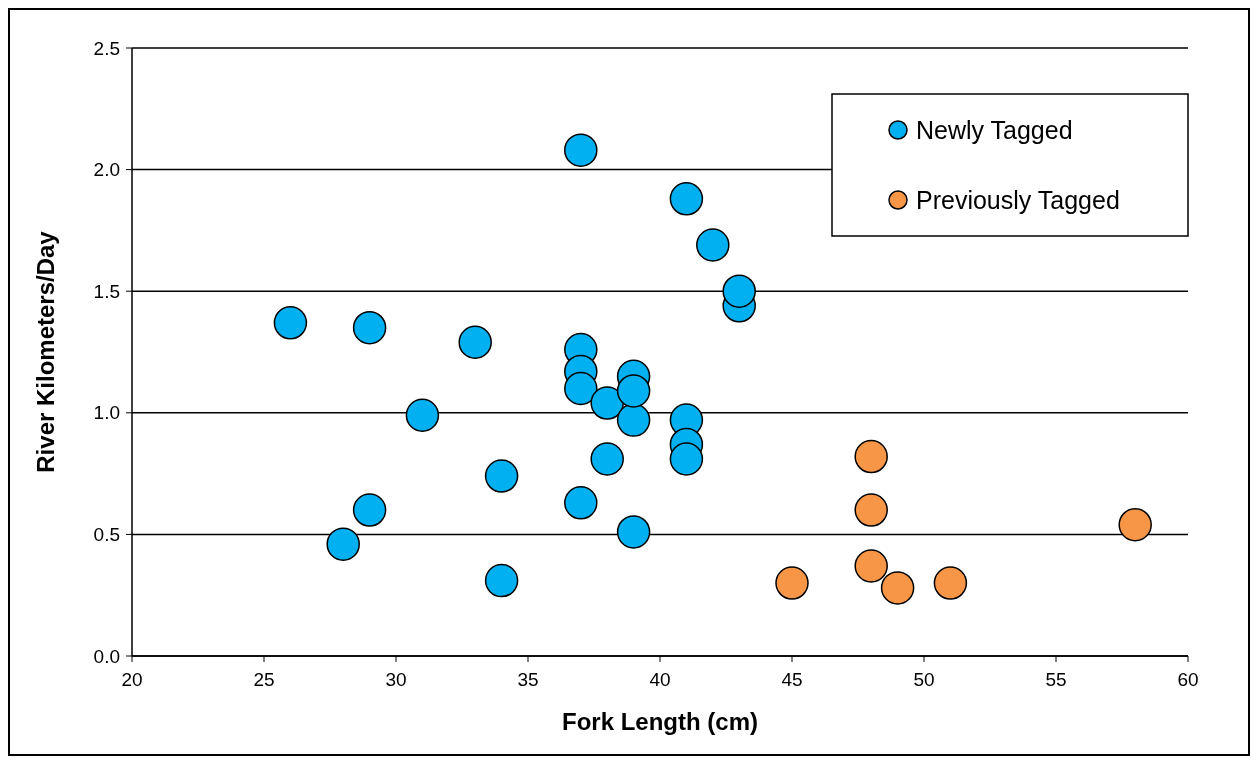  What do you see at coordinates (106, 656) in the screenshot?
I see `y-tick-label: 0.0` at bounding box center [106, 656].